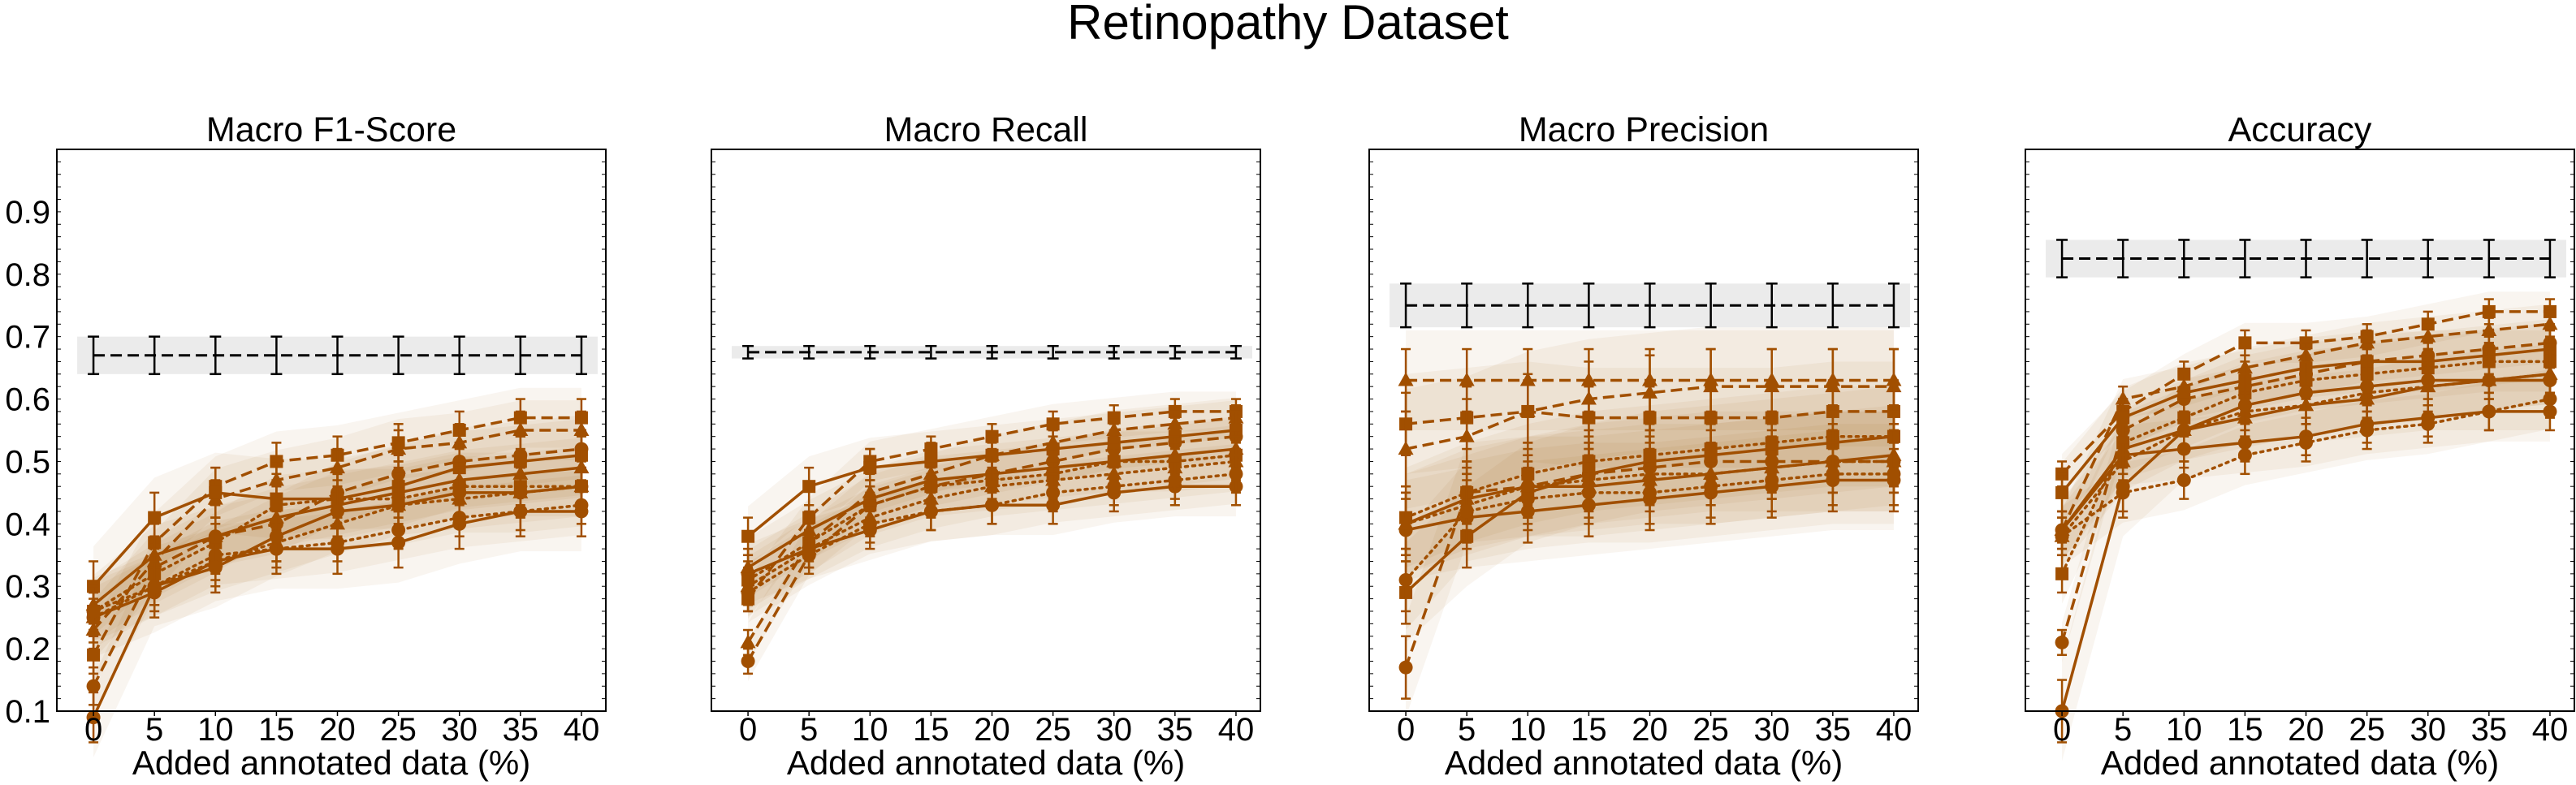 The width and height of the screenshot is (2576, 785). Describe the element at coordinates (28, 524) in the screenshot. I see `y-tick-label: 0.4` at that location.